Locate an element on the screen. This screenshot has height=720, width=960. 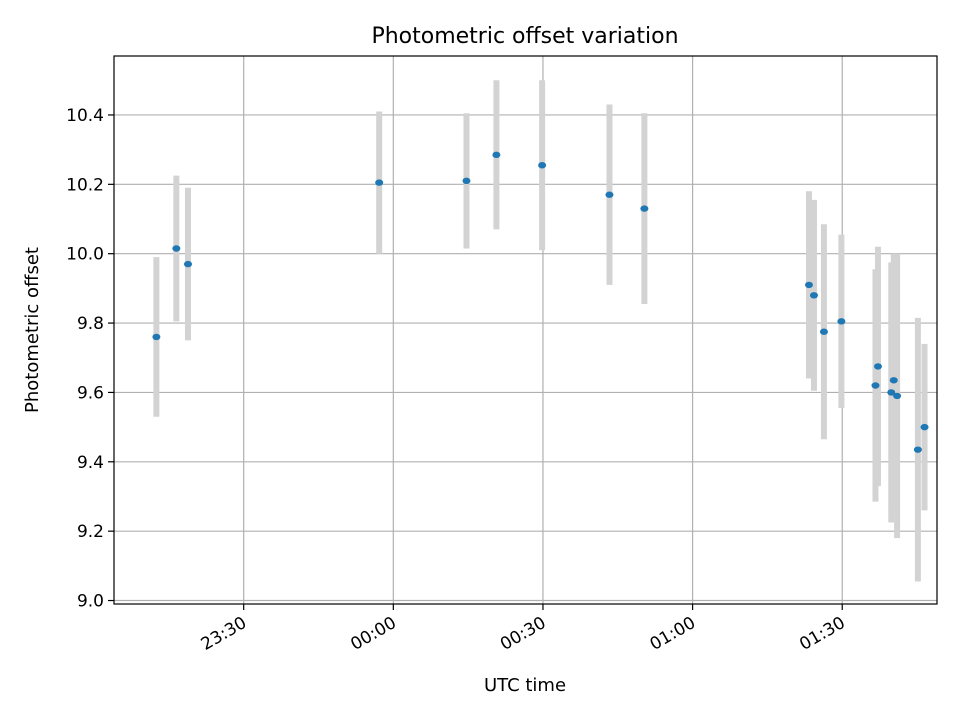
y-axis-ticks: 9.0 9.2 9.4 9.6 9.8 10.0 10.2 10.4 is located at coordinates (90, 359).